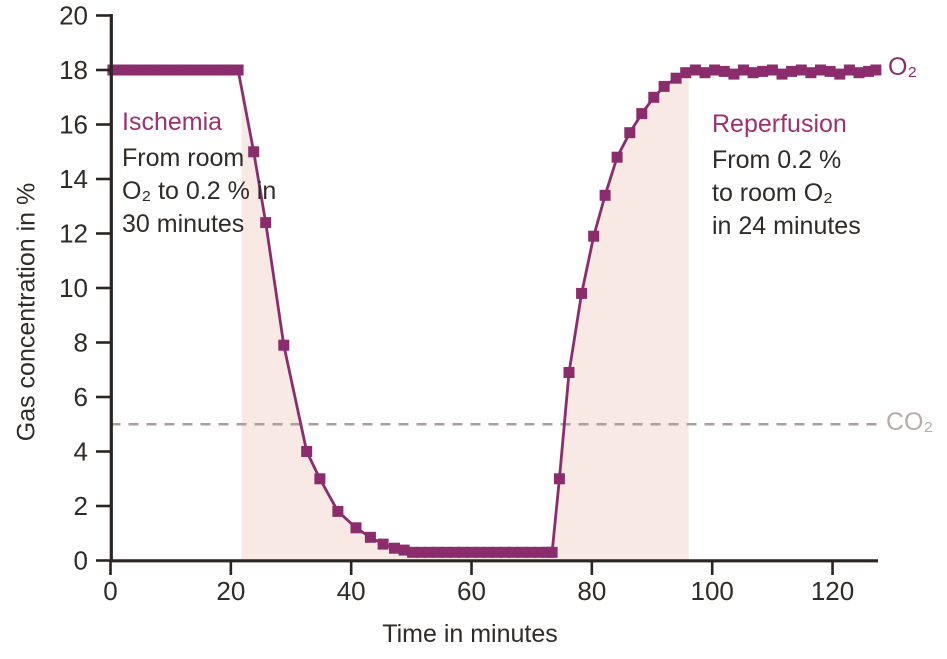 The image size is (947, 659). What do you see at coordinates (73, 125) in the screenshot?
I see `y-tick-label: 16` at bounding box center [73, 125].